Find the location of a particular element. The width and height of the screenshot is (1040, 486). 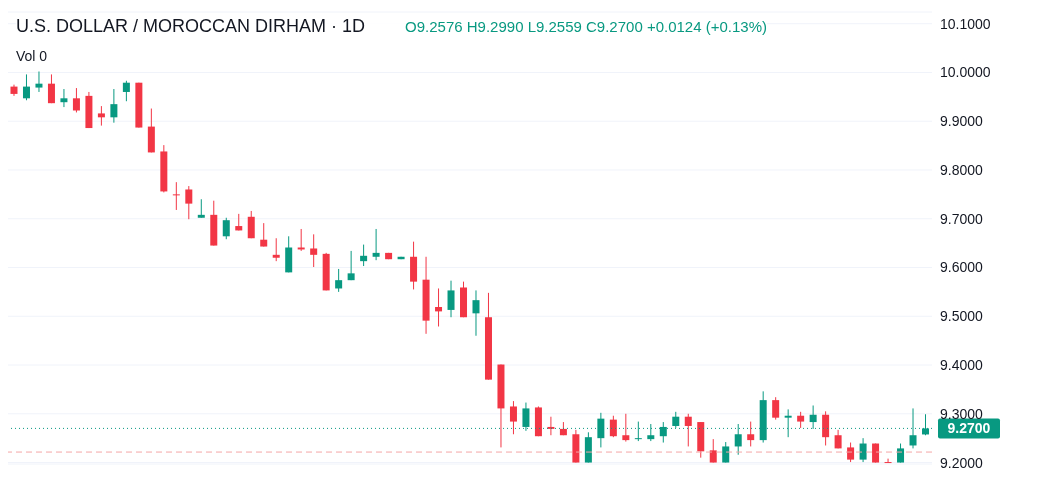

ref-line-label: 9.2700 is located at coordinates (969, 428).